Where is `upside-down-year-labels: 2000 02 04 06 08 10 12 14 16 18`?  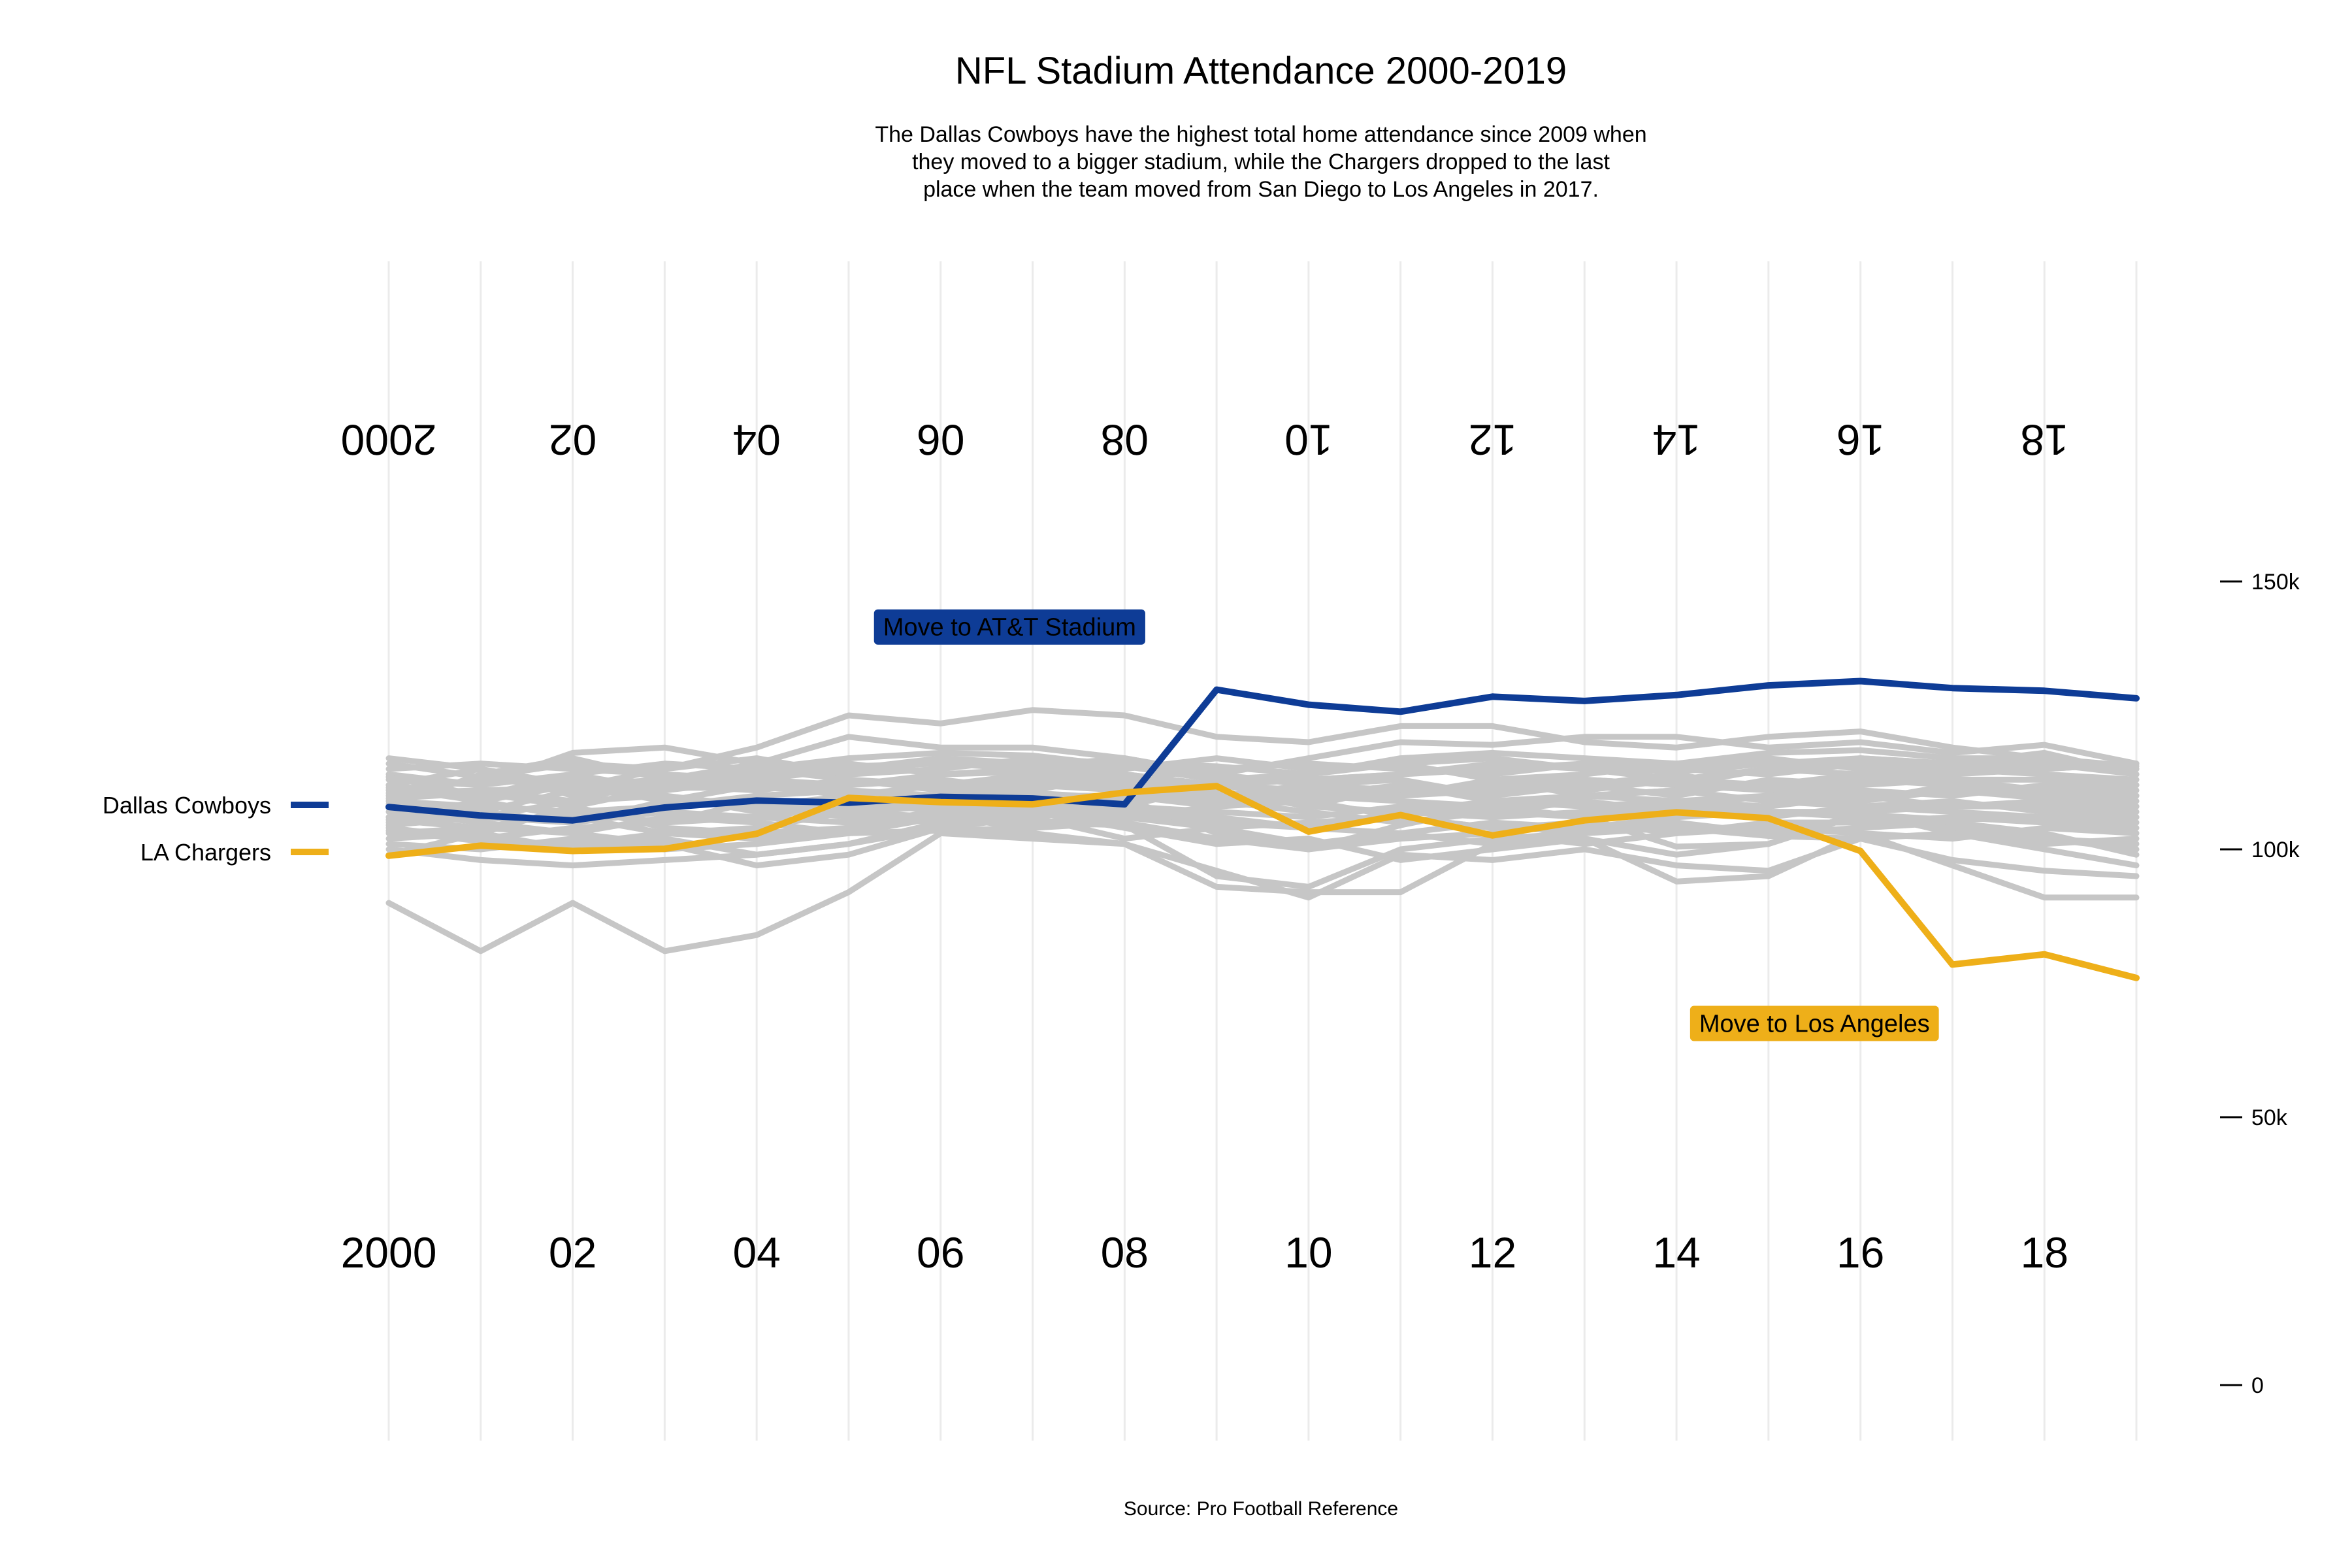
upside-down-year-labels: 2000 02 04 06 08 10 12 14 16 18 is located at coordinates (1204, 440).